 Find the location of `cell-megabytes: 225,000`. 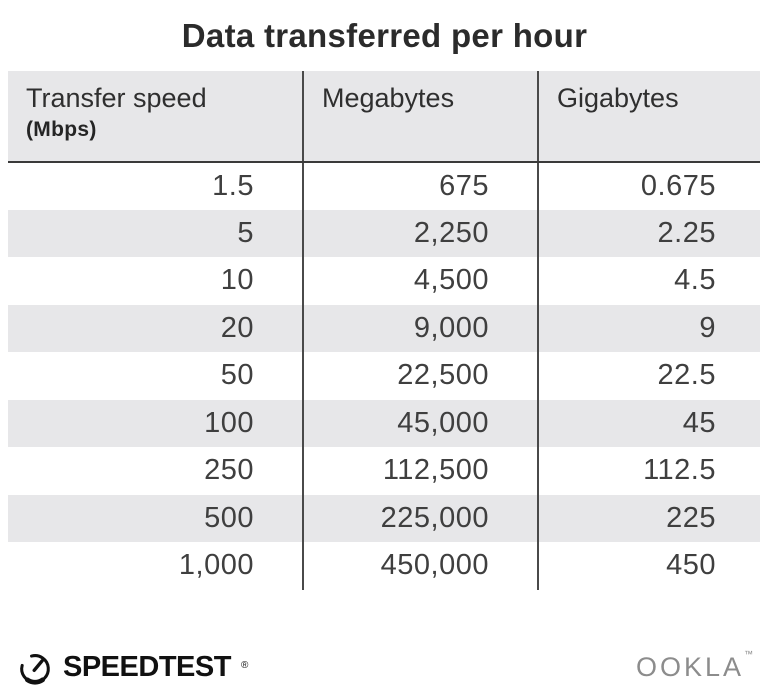

cell-megabytes: 225,000 is located at coordinates (421, 518).